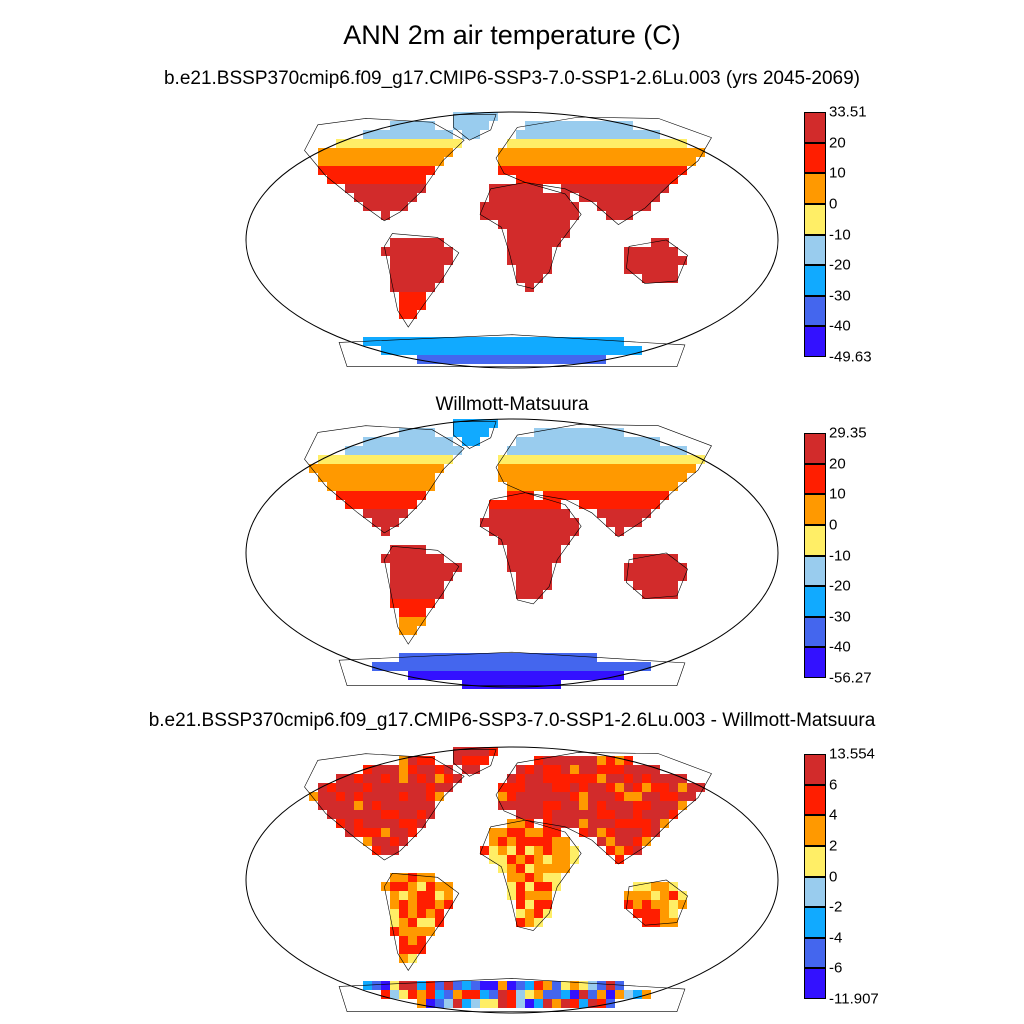 The width and height of the screenshot is (1024, 1024). I want to click on colorbar-tick-label: 10, so click(837, 494).